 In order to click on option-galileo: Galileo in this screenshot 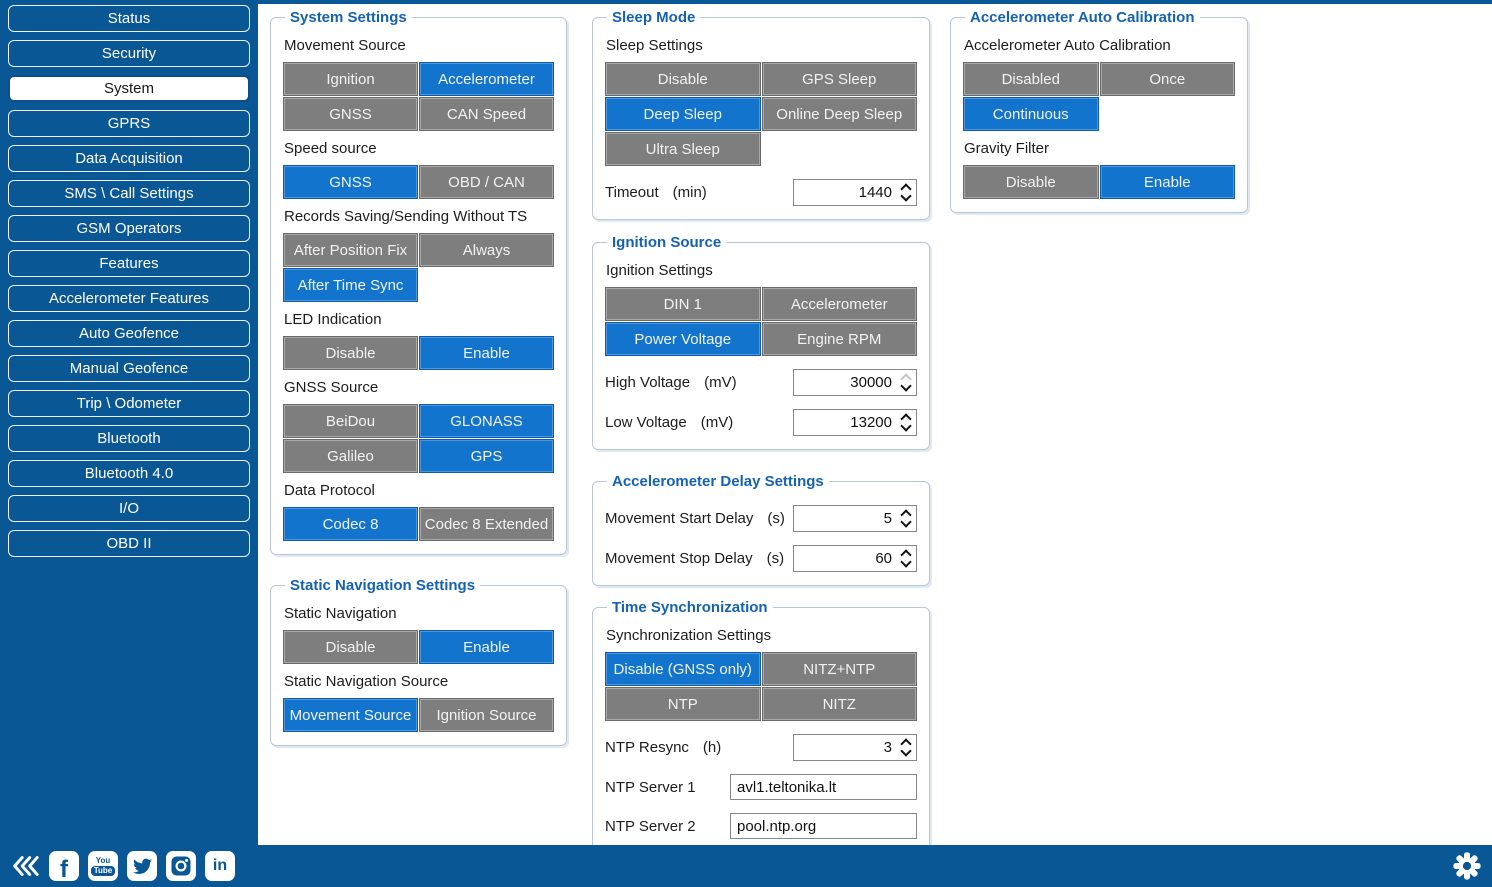, I will do `click(350, 456)`.